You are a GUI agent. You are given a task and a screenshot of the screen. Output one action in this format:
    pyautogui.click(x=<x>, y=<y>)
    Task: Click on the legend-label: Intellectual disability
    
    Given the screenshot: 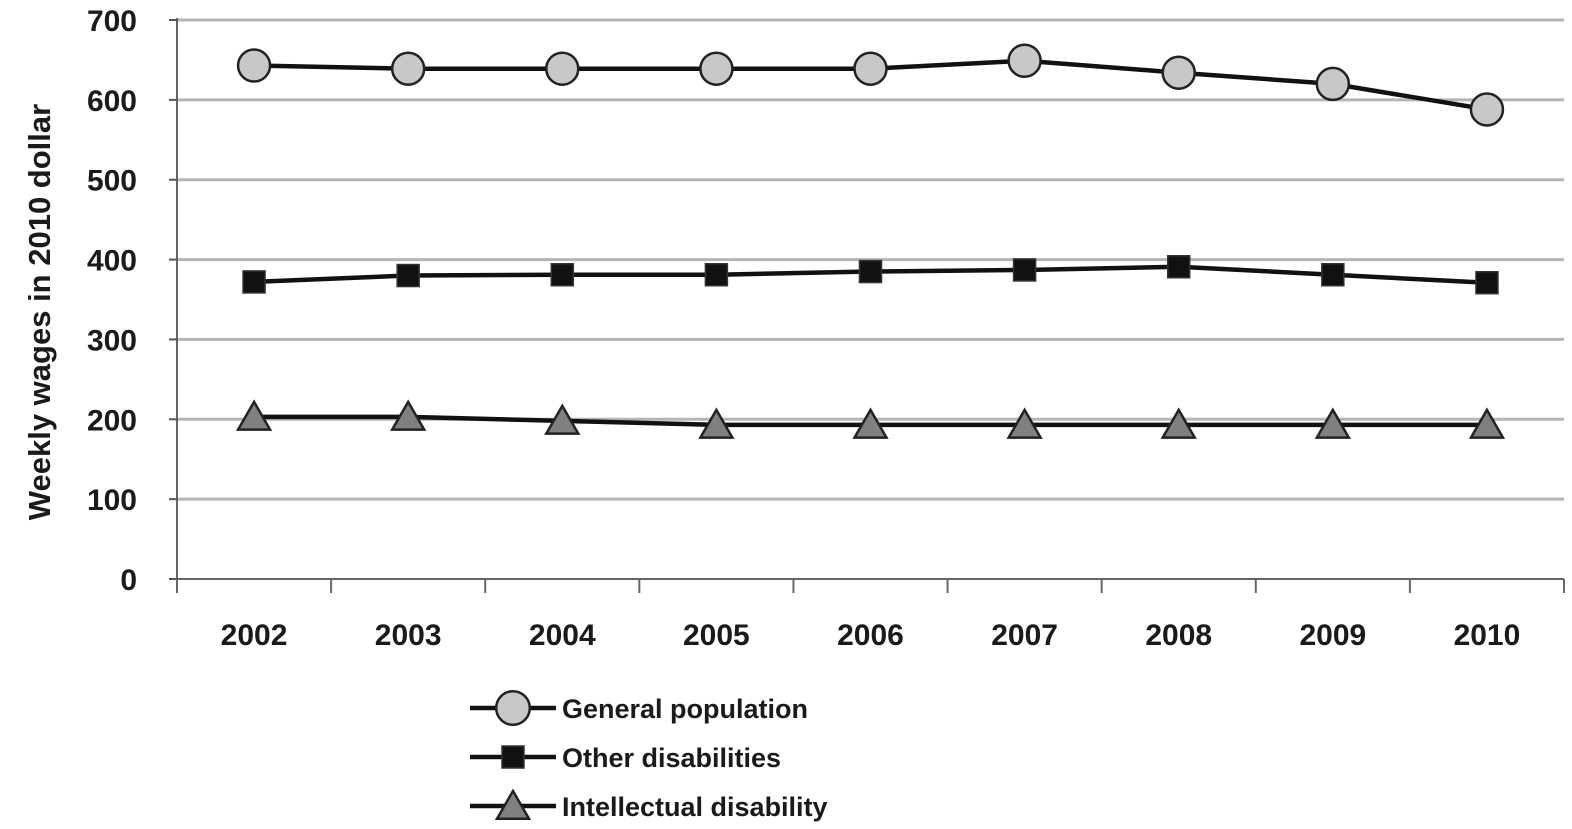 What is the action you would take?
    pyautogui.click(x=695, y=807)
    